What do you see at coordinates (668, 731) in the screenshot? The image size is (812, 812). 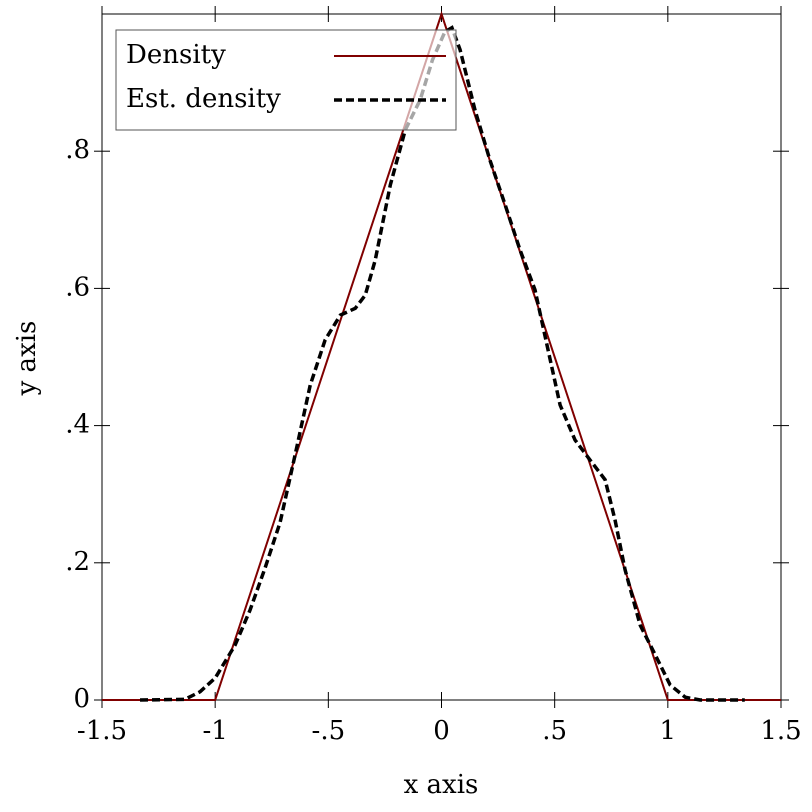 I see `x-tick-label: 1` at bounding box center [668, 731].